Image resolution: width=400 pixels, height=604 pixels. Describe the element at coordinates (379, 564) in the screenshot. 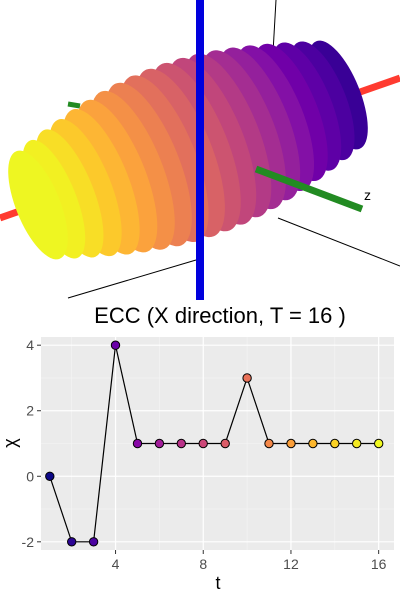

I see `x-tick-label: 16` at that location.